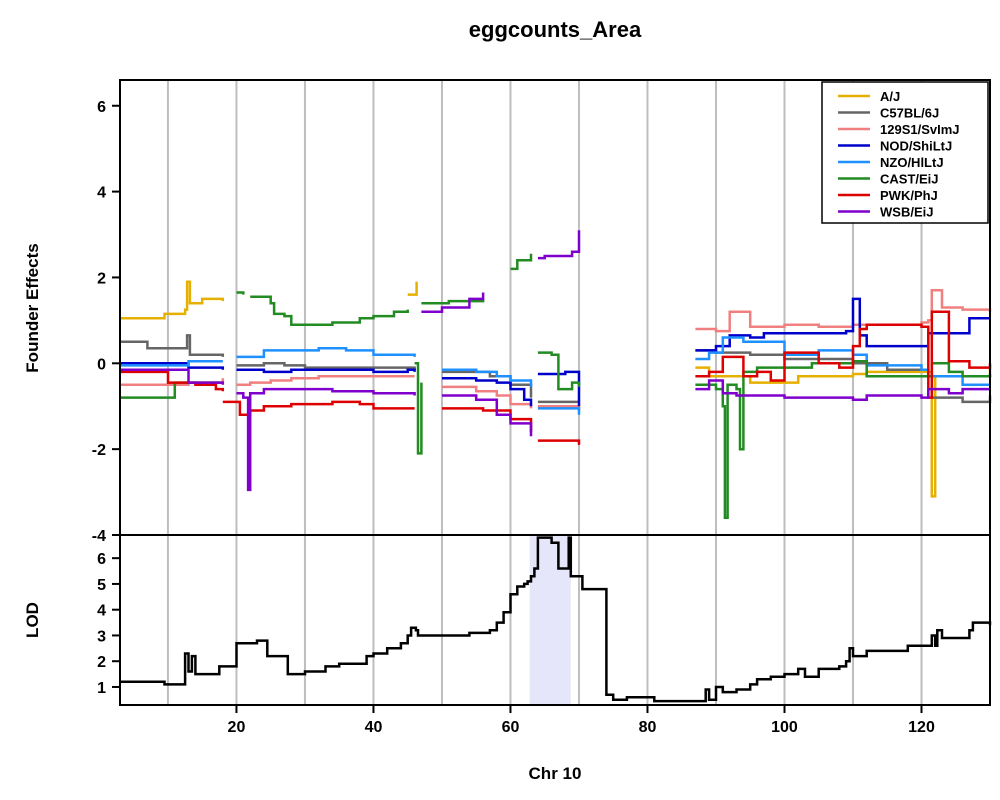  I want to click on y-tick-label-bottom: 6, so click(101, 559).